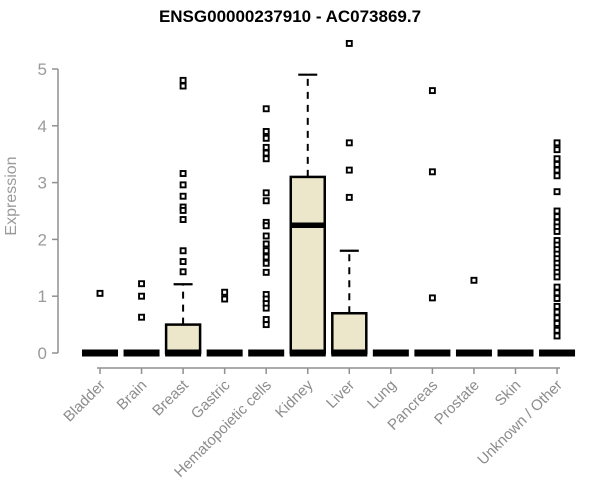  I want to click on box-breast, so click(183, 216).